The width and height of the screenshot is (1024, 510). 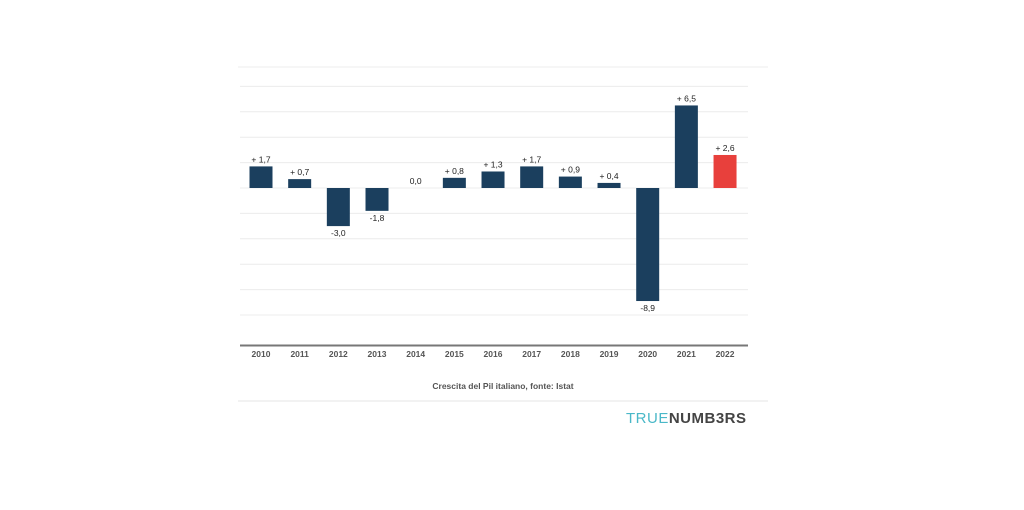 I want to click on bar-2013, so click(x=377, y=199).